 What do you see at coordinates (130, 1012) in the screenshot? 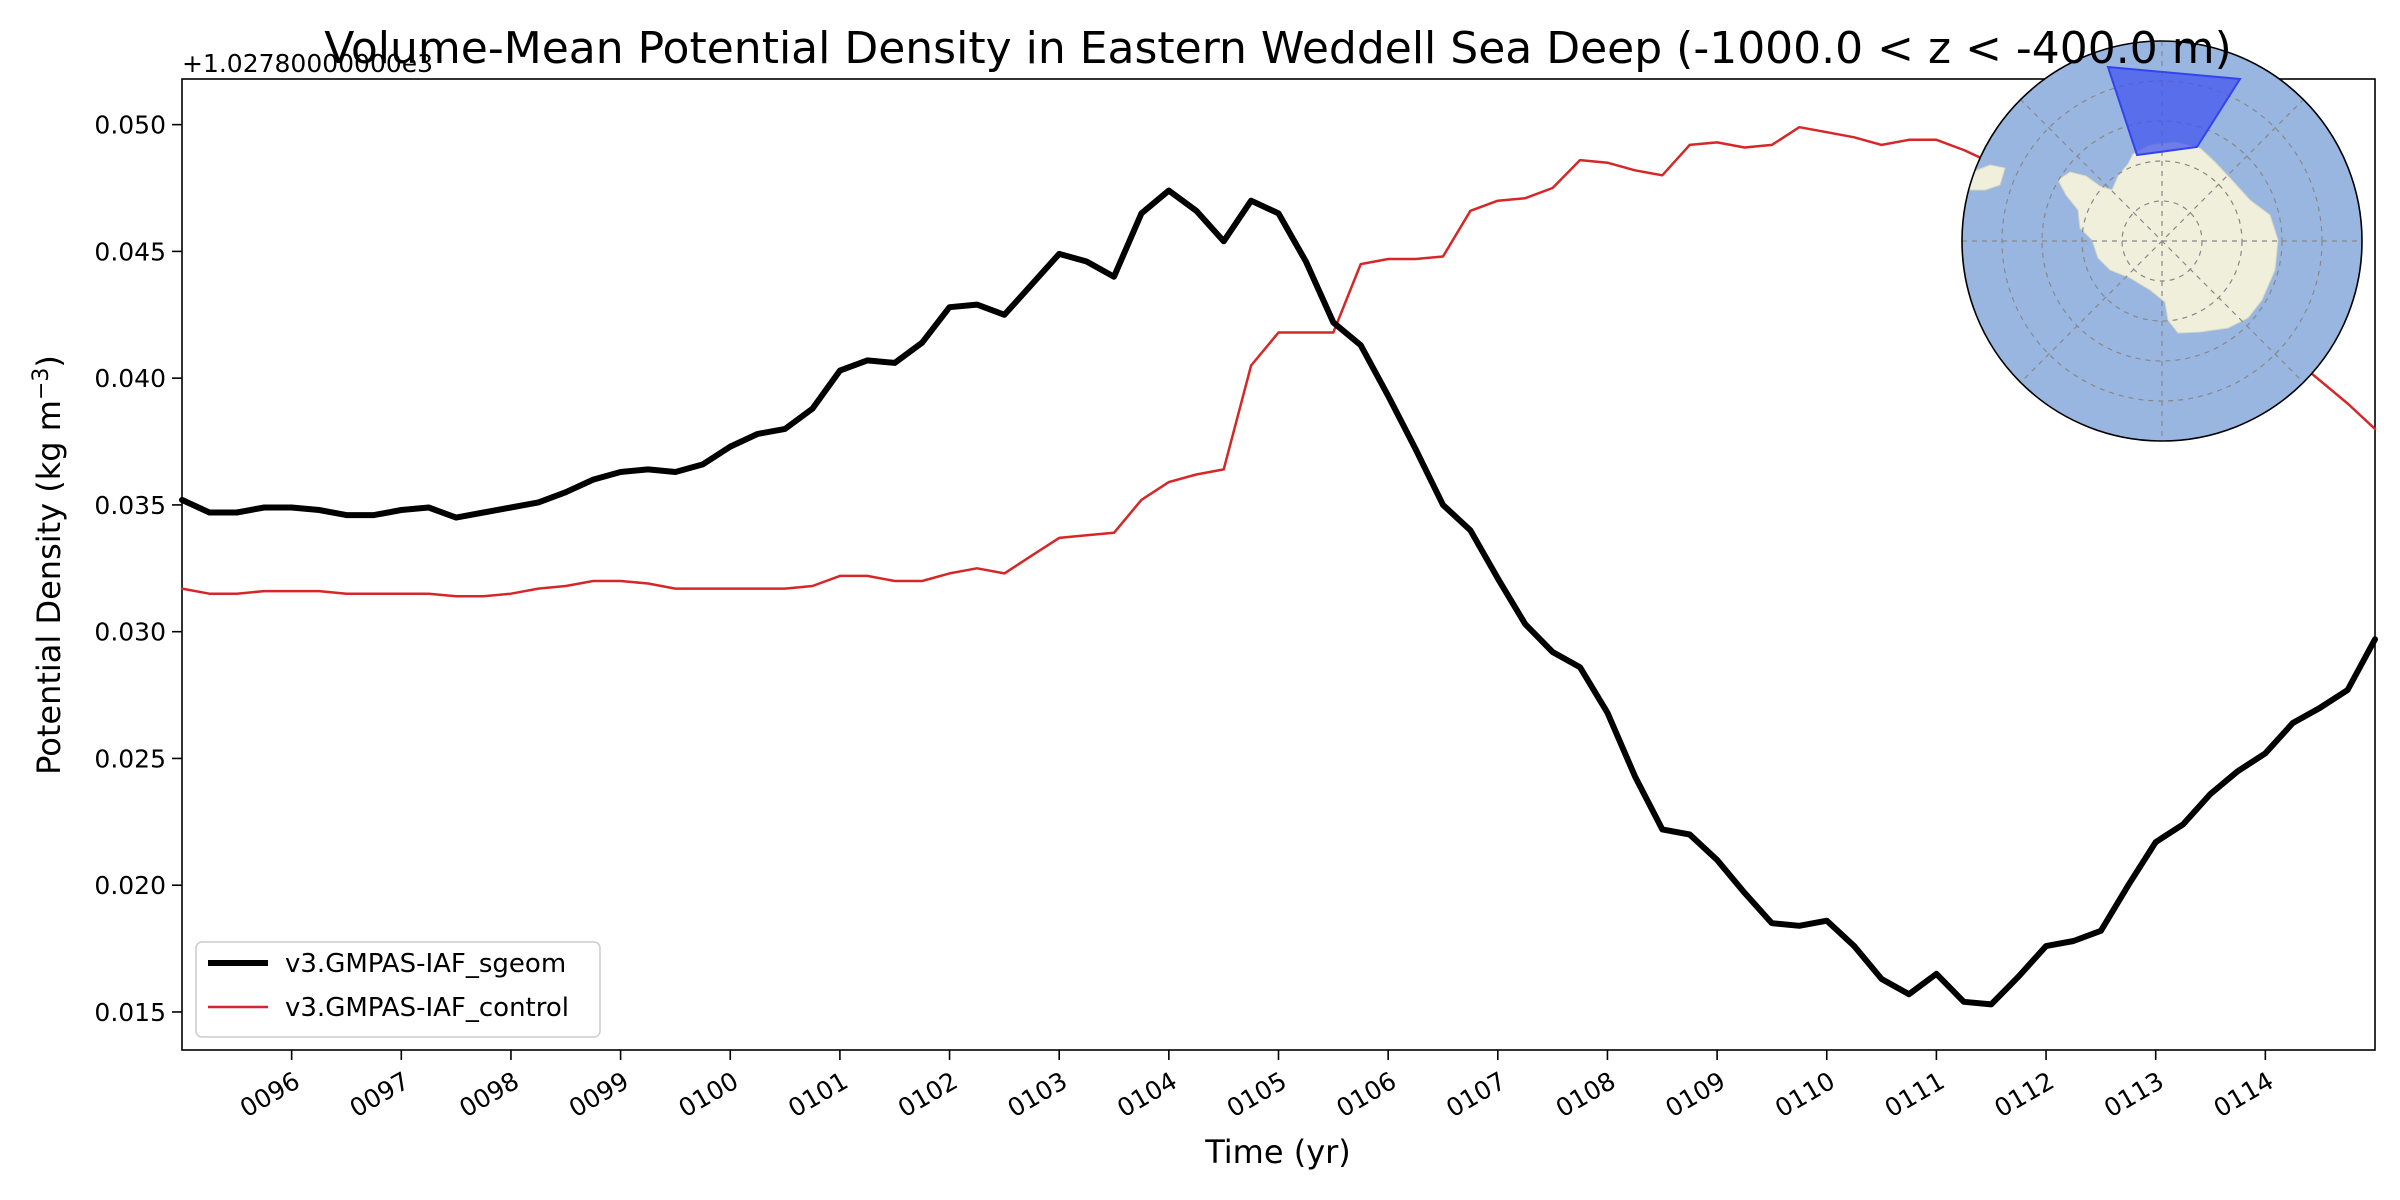
I see `y-tick-label: 0.015` at bounding box center [130, 1012].